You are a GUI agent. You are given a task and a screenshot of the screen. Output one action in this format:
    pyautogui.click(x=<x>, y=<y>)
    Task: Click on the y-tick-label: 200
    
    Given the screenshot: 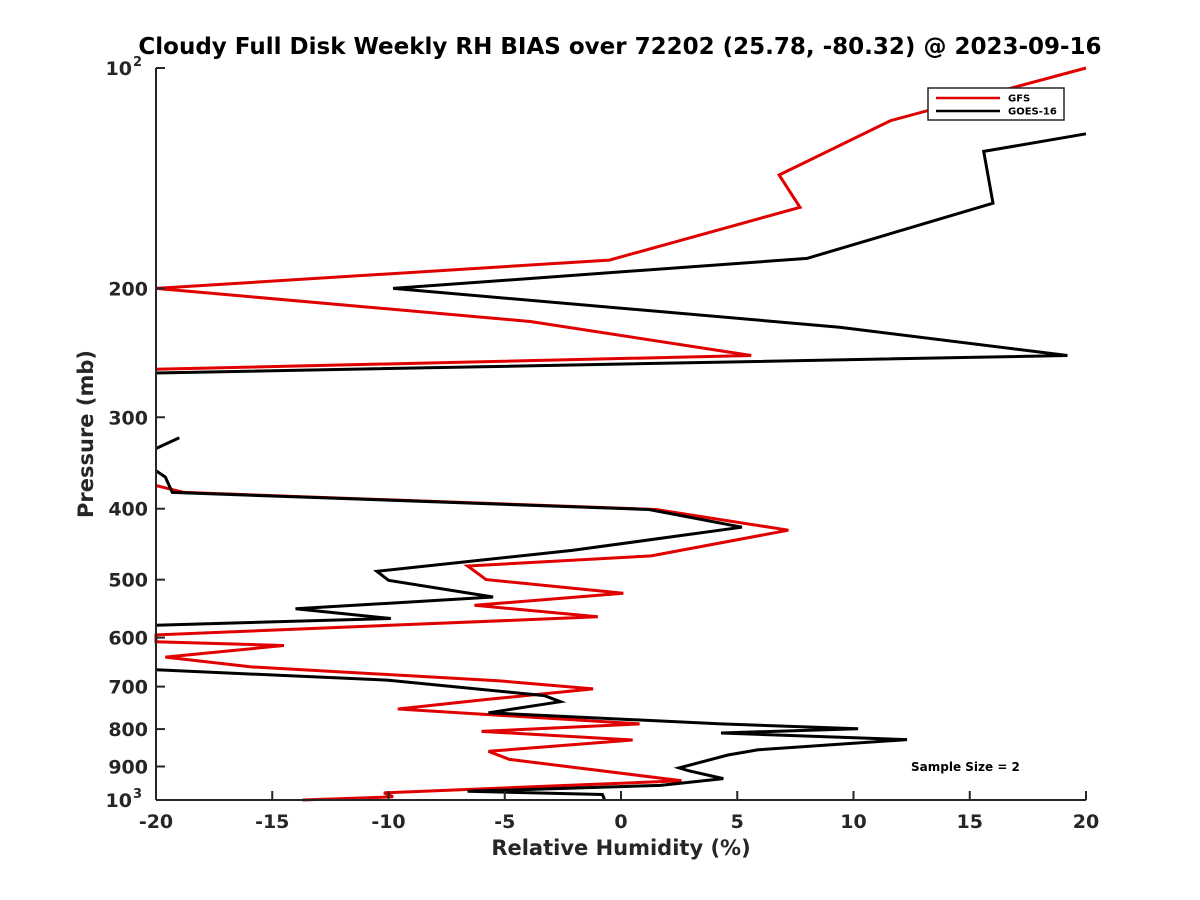 What is the action you would take?
    pyautogui.click(x=128, y=289)
    